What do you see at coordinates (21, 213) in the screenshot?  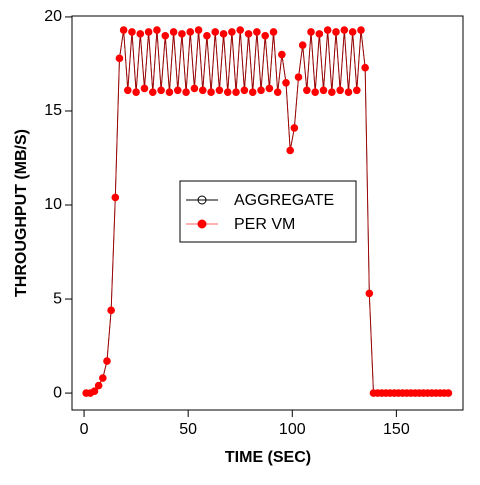 I see `y-axis-title: THROUGHPUT (MB/S)` at bounding box center [21, 213].